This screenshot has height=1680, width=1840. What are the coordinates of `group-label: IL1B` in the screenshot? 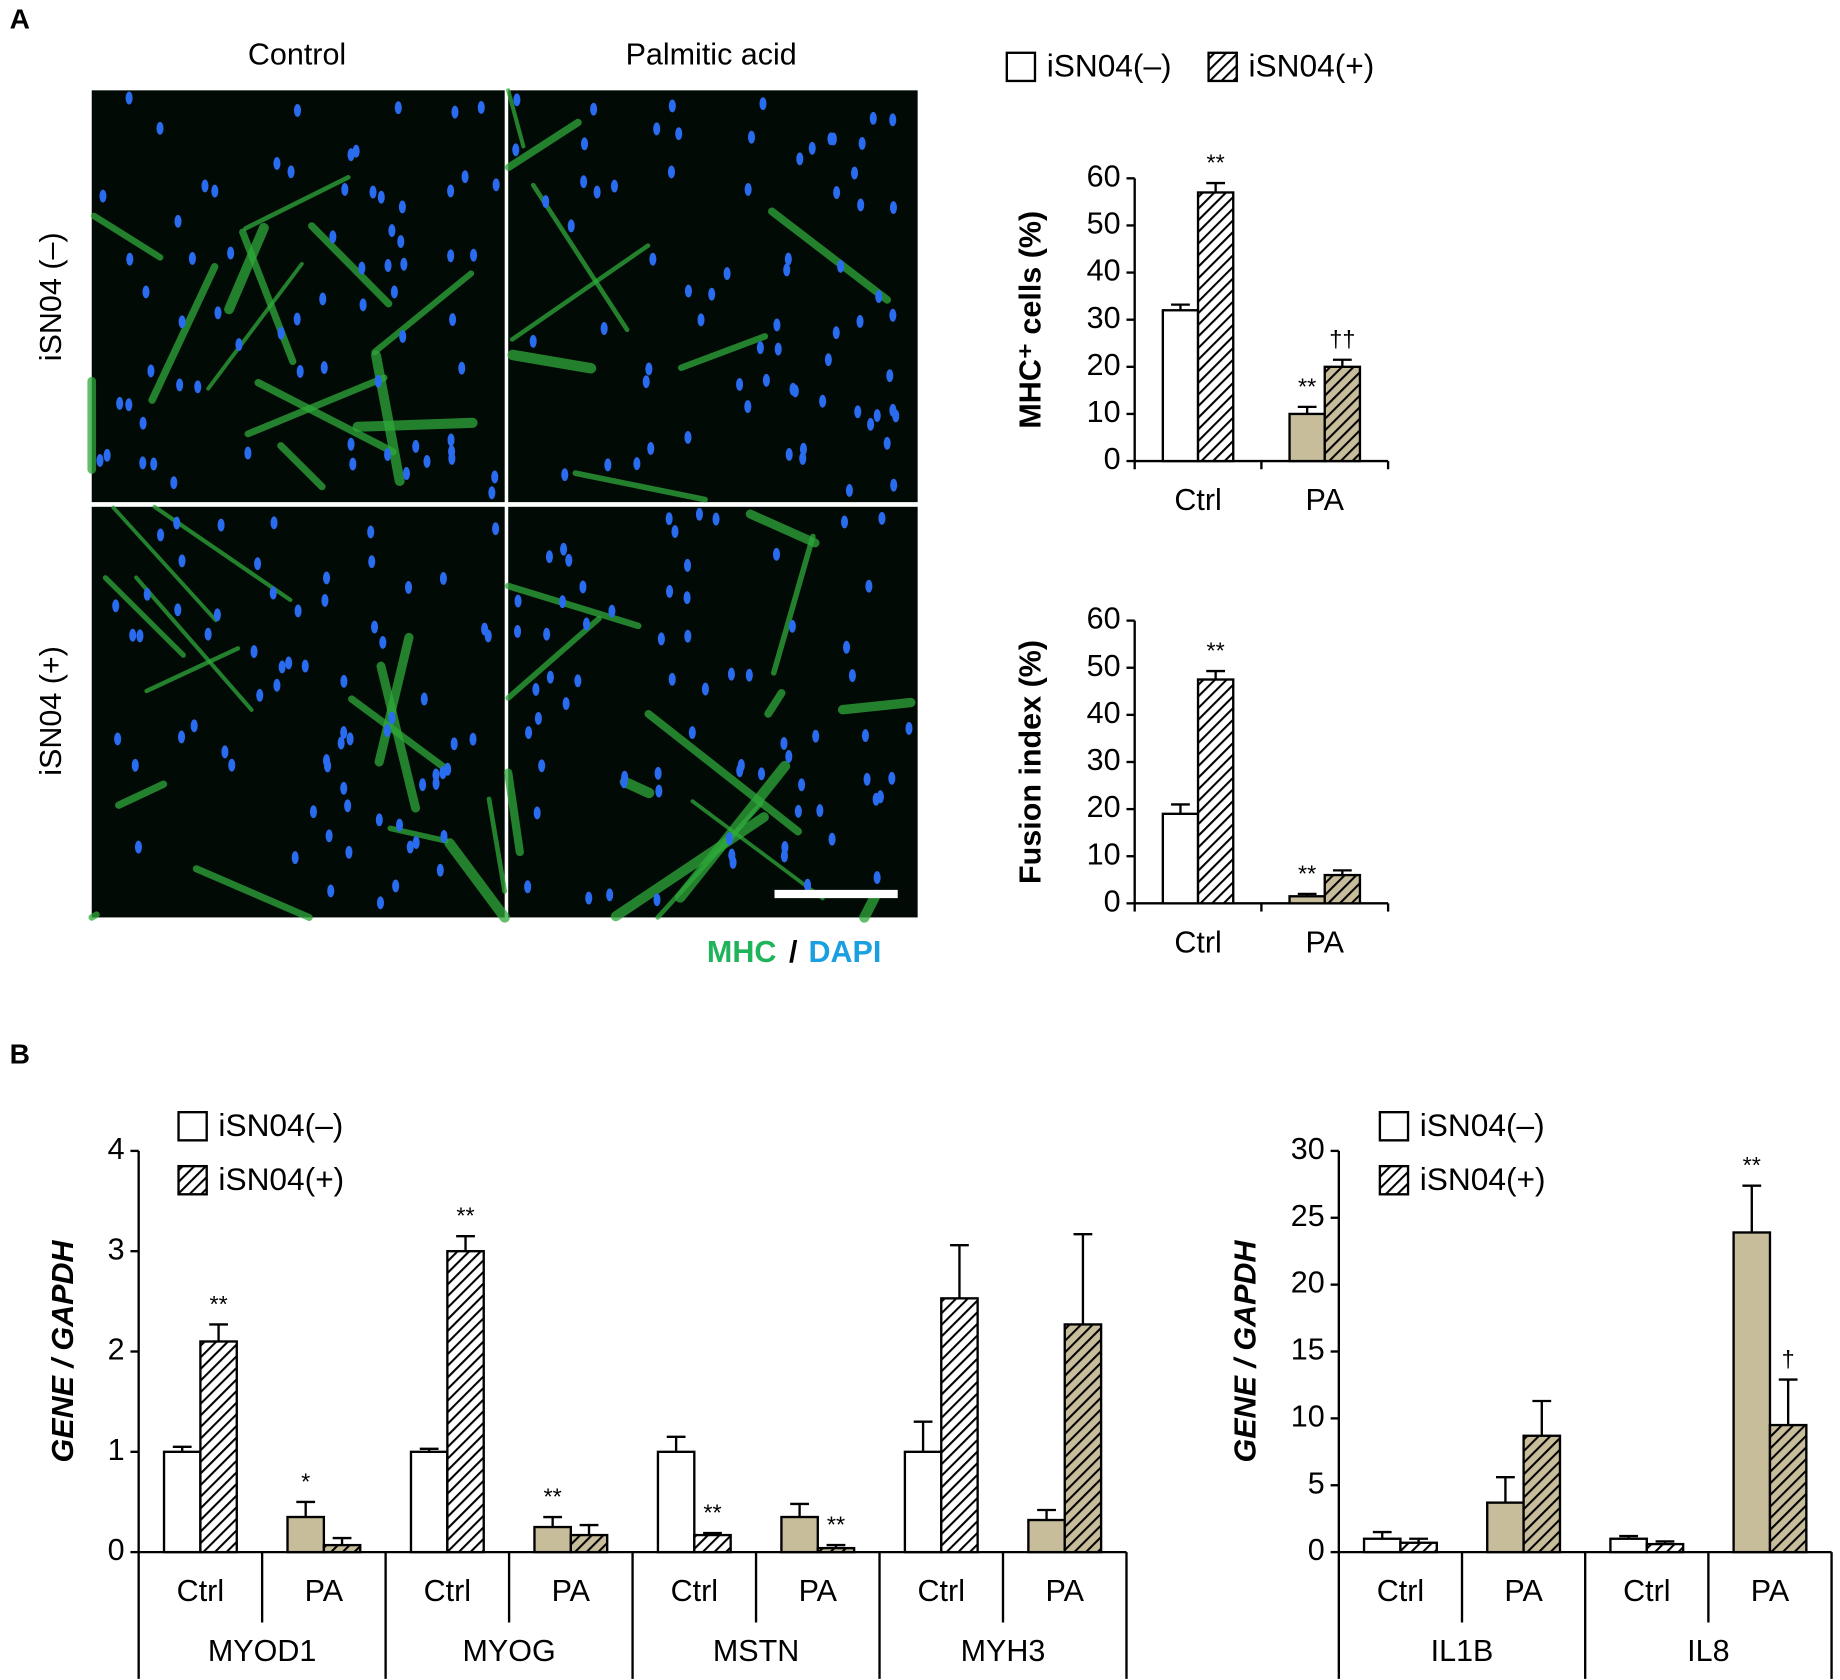 It's located at (1462, 1651).